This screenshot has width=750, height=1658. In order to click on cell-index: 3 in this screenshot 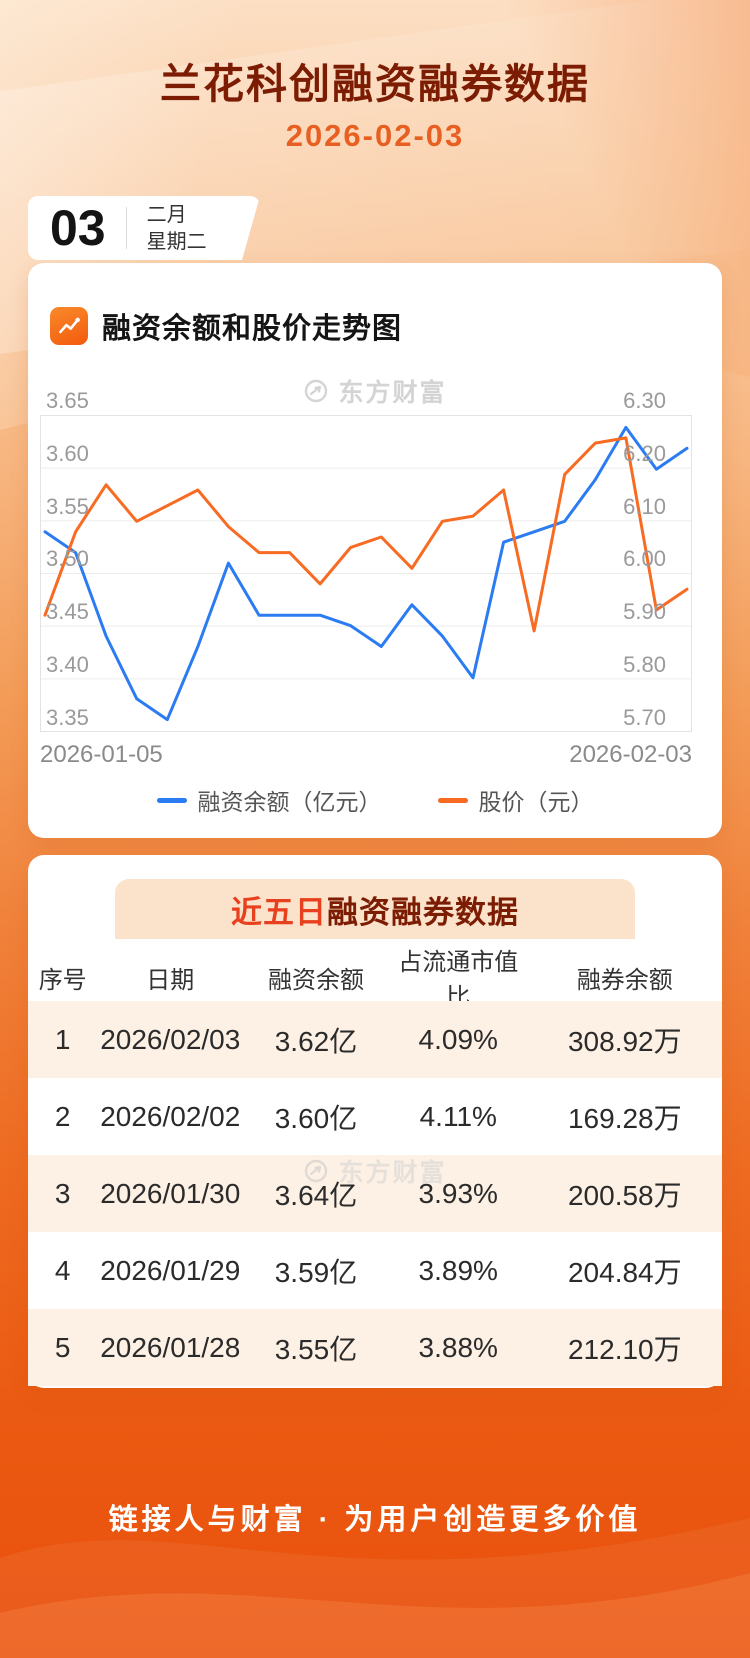, I will do `click(62, 1193)`.